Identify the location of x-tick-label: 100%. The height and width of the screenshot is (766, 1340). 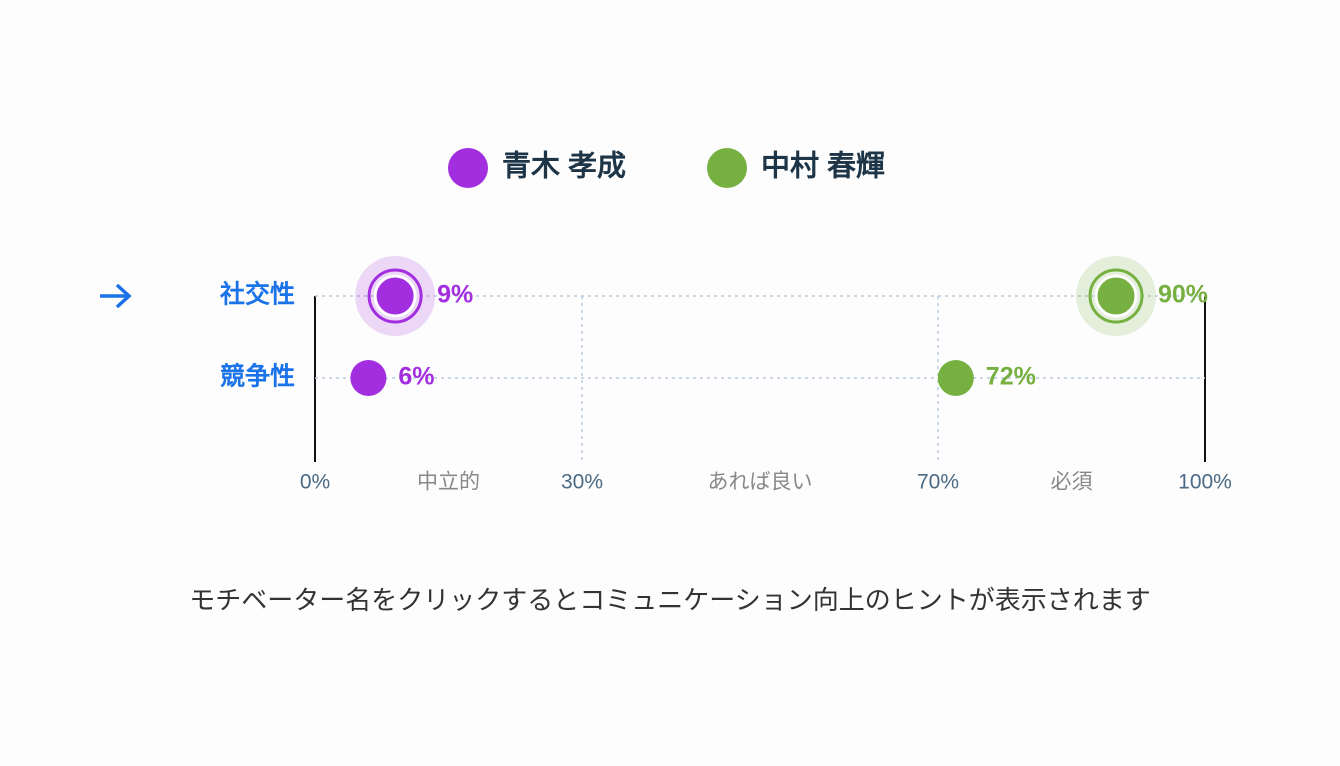
(1205, 482).